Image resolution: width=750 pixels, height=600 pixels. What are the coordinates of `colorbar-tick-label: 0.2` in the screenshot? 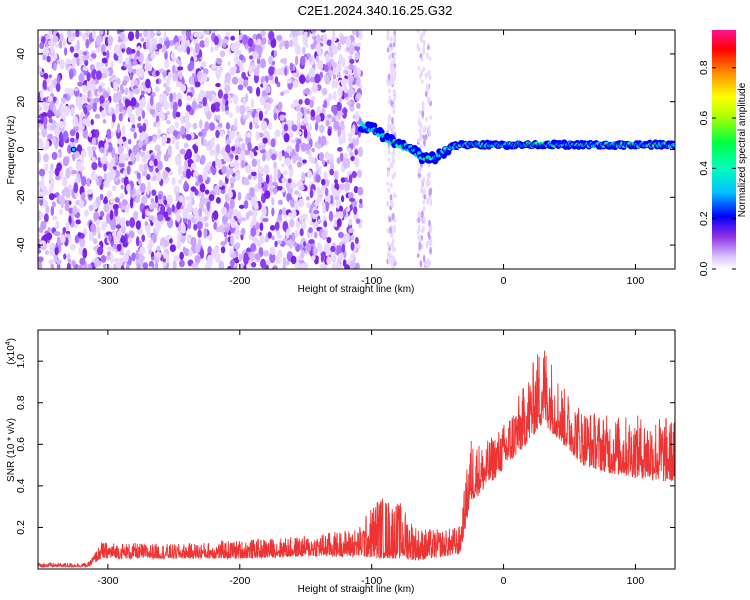 It's located at (704, 218).